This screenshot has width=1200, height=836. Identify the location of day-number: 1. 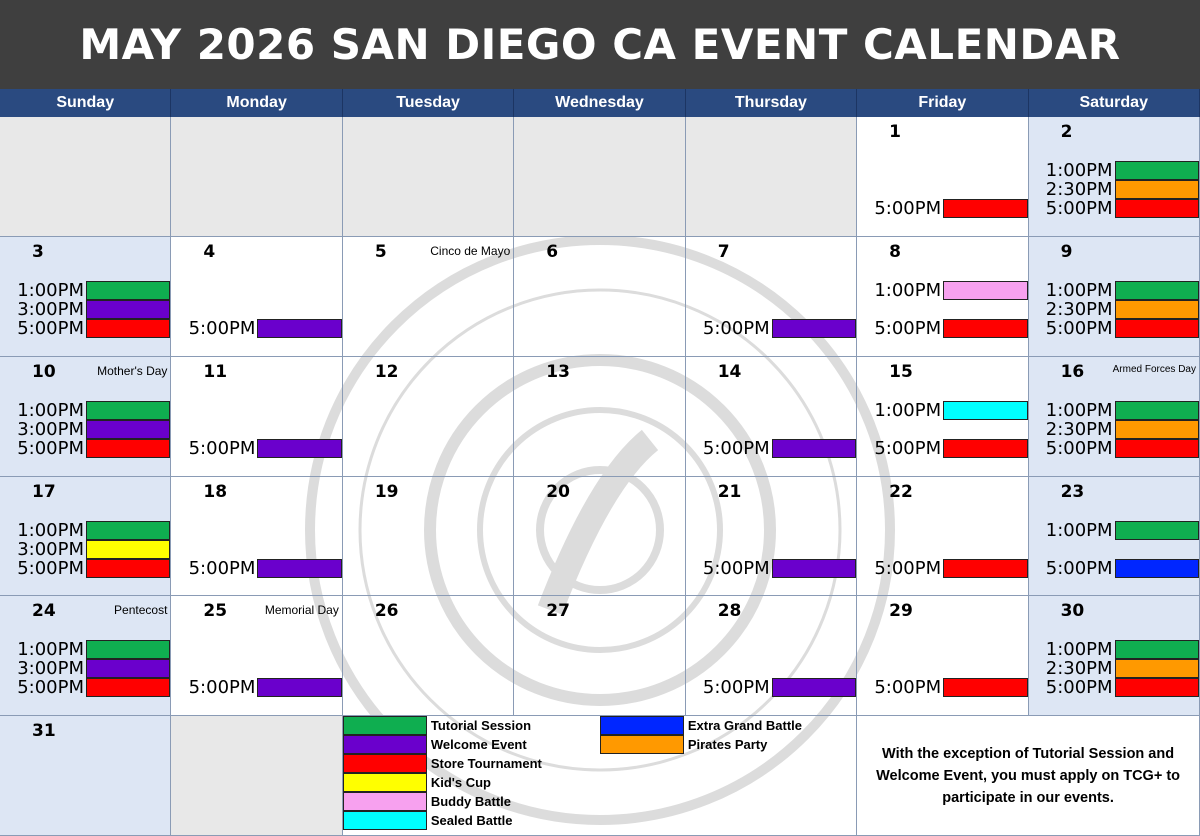
(895, 132).